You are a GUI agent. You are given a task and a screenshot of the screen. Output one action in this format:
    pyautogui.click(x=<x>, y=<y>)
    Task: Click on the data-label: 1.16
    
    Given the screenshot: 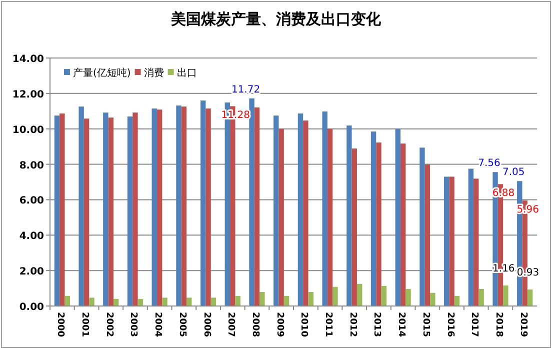 What is the action you would take?
    pyautogui.click(x=503, y=268)
    